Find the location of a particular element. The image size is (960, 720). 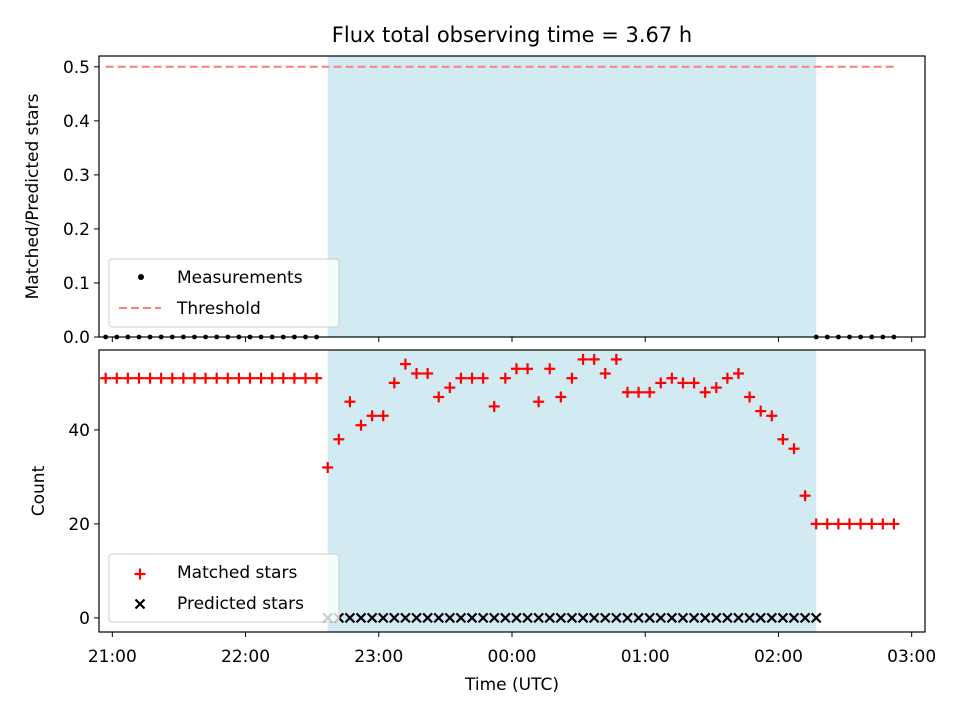

bottom-legend: Matched stars Predicted stars is located at coordinates (224, 588).